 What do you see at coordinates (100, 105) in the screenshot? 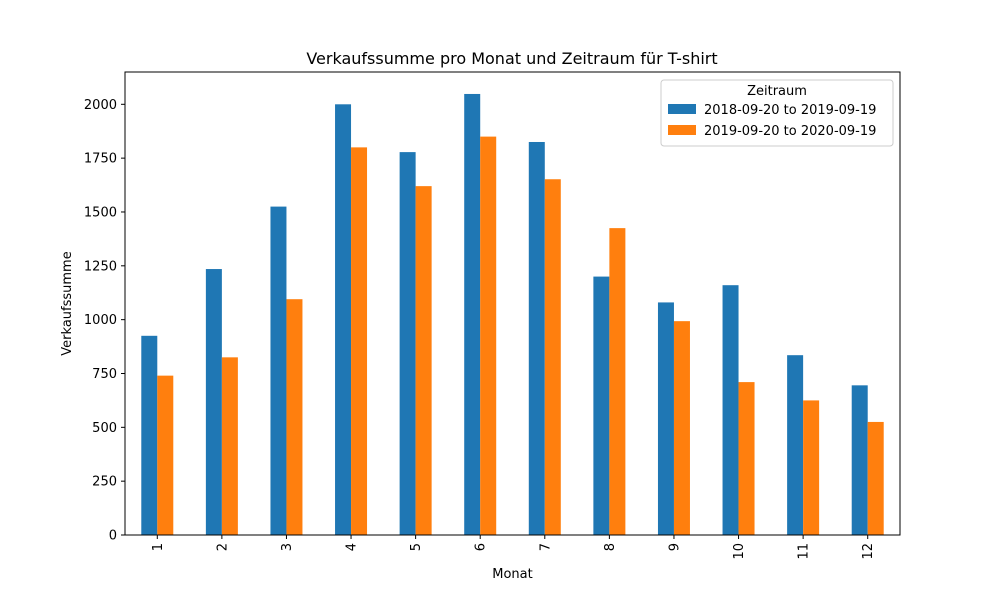
I see `y-tick-label: 2000` at bounding box center [100, 105].